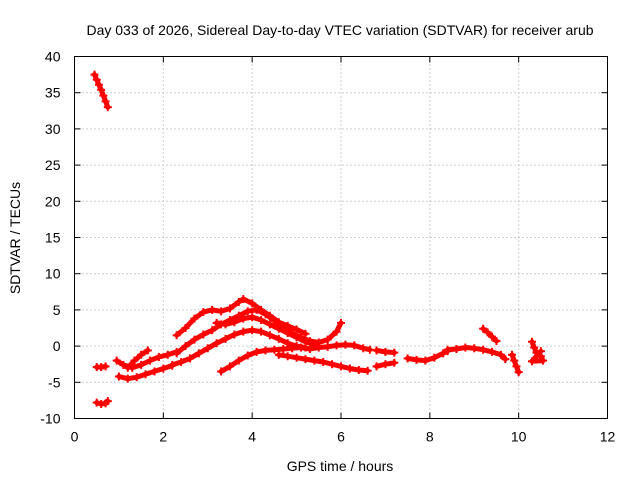  What do you see at coordinates (53, 201) in the screenshot?
I see `y-tick-label: 20` at bounding box center [53, 201].